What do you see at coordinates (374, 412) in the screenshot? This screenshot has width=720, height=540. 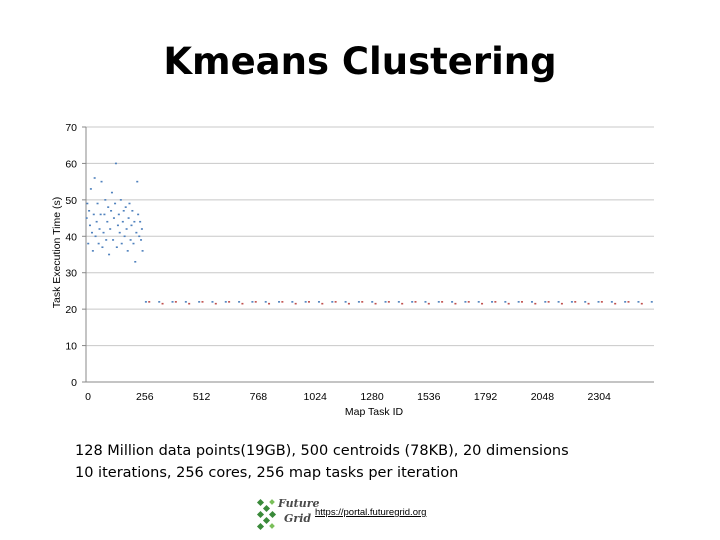 I see `x-axis-title: Map Task ID` at bounding box center [374, 412].